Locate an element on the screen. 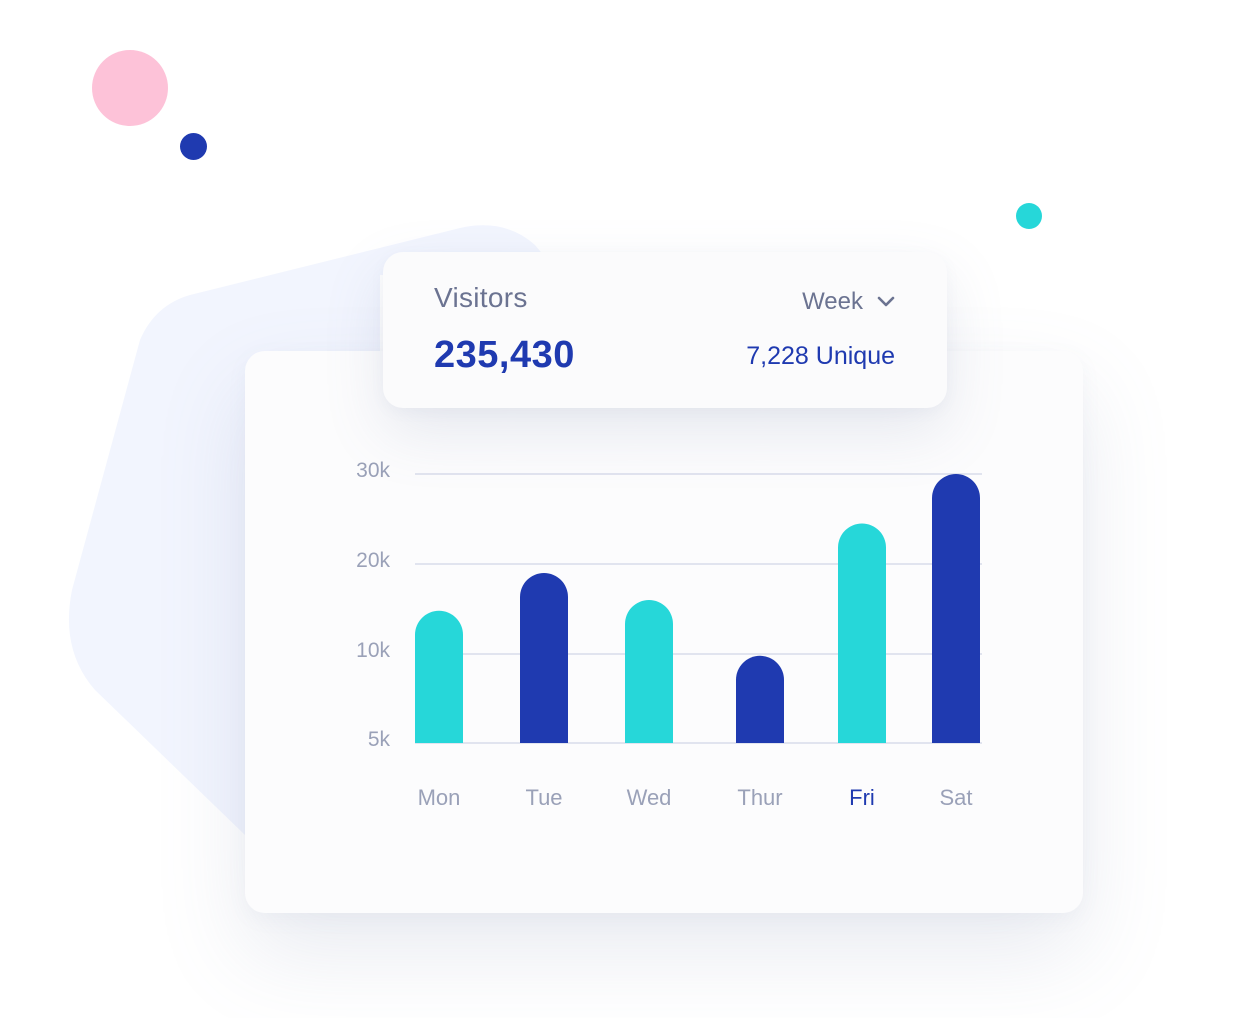 The height and width of the screenshot is (1018, 1248). period-dropdown: Week is located at coordinates (848, 302).